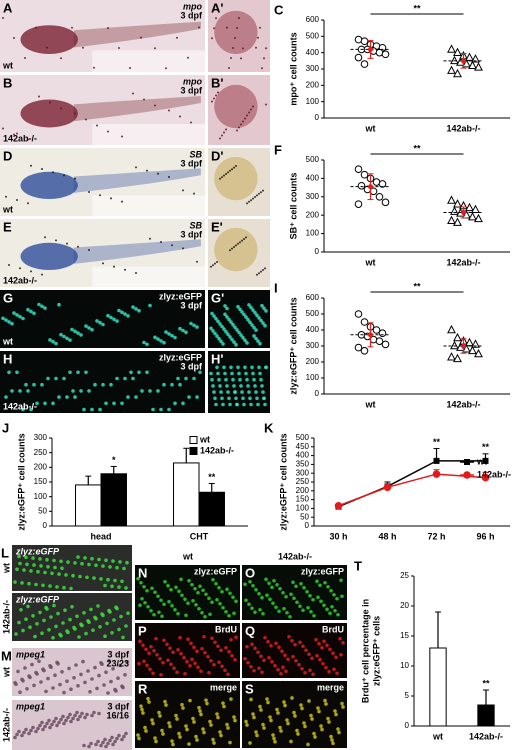  What do you see at coordinates (370, 187) in the screenshot?
I see `mean-point` at bounding box center [370, 187].